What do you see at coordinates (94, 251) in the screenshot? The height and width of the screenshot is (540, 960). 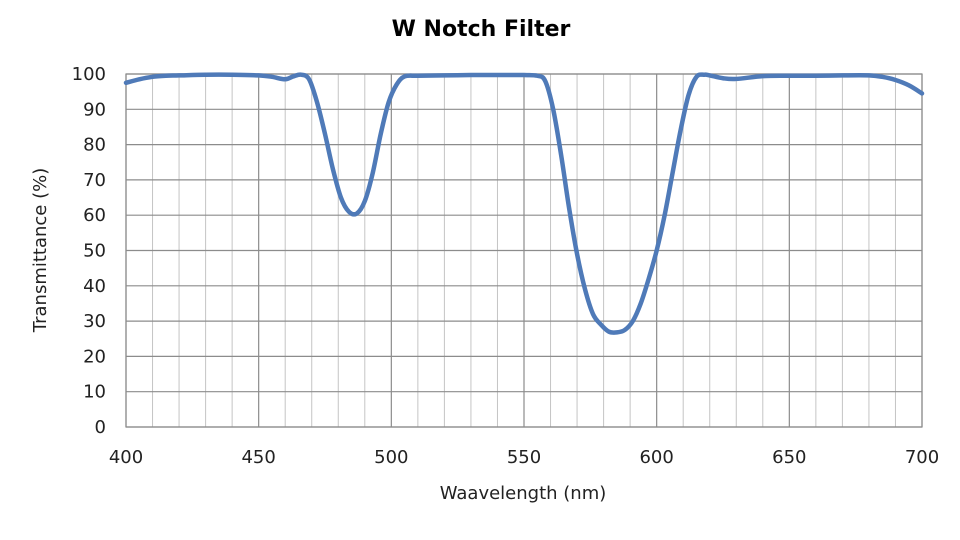 I see `y-tick-label: 50` at bounding box center [94, 251].